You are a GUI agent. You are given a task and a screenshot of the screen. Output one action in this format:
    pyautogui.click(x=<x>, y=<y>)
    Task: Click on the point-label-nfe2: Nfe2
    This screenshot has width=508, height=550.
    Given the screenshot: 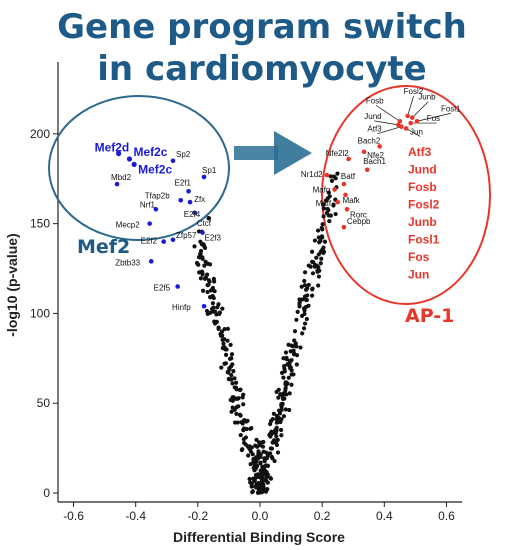 What is the action you would take?
    pyautogui.click(x=375, y=155)
    